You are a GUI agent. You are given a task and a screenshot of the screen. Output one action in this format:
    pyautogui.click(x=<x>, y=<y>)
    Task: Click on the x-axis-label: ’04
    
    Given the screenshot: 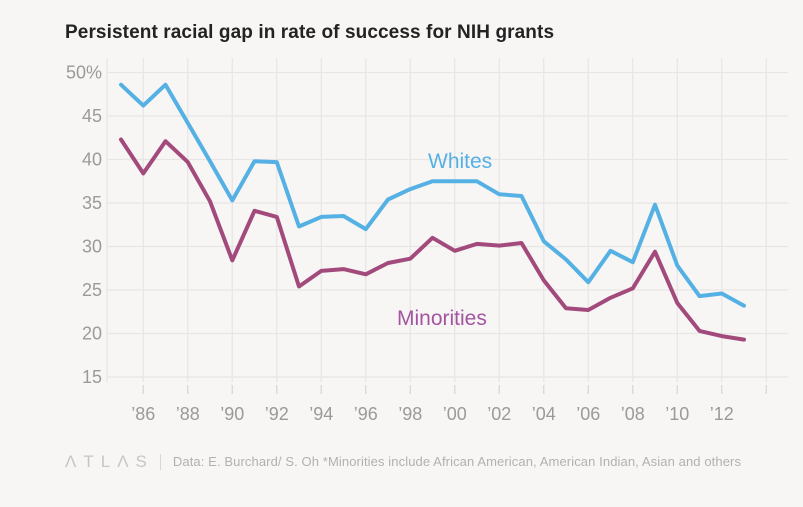 What is the action you would take?
    pyautogui.click(x=544, y=414)
    